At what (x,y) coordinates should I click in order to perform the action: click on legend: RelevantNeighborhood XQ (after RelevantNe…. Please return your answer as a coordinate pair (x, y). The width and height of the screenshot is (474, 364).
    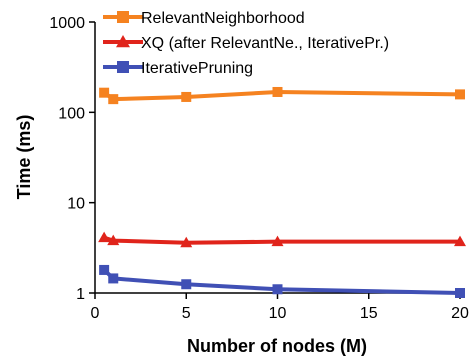
    Looking at the image, I should click on (246, 43).